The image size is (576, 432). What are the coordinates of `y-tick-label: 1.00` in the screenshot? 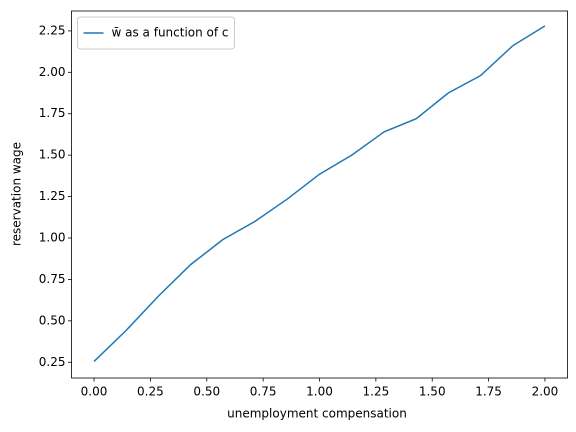 It's located at (52, 237).